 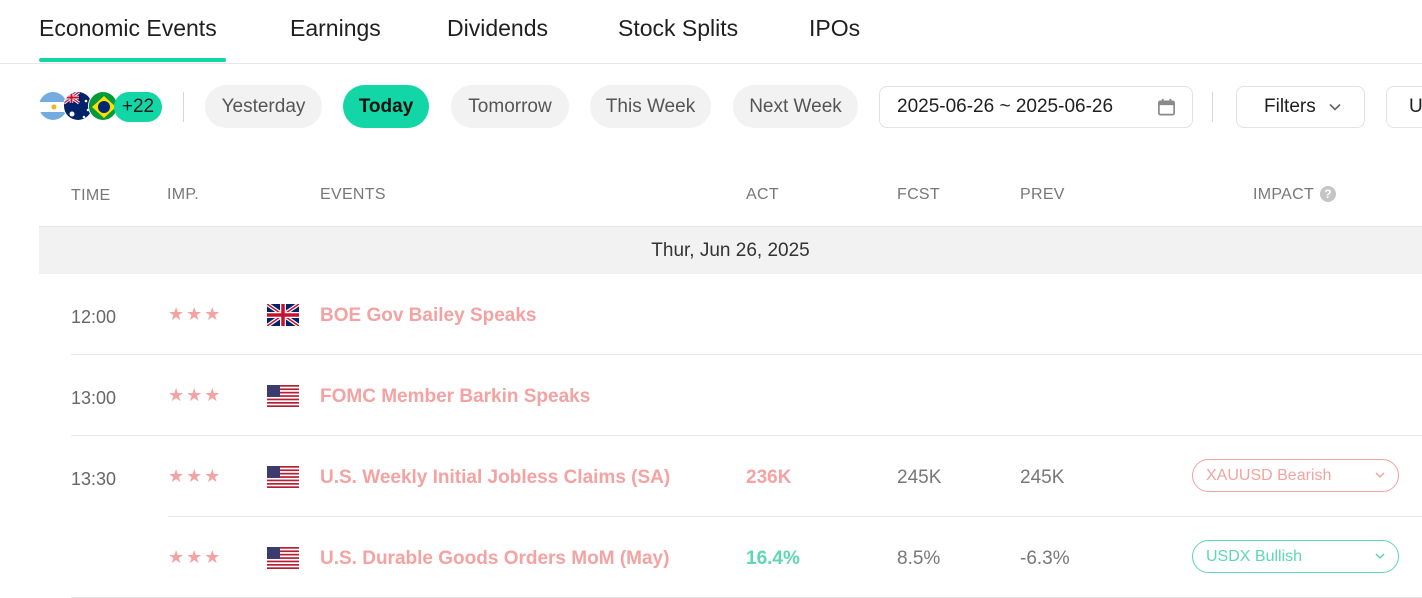 I want to click on date-range-picker: 2025-06-26 ~ 2025-06-26, so click(x=1036, y=107).